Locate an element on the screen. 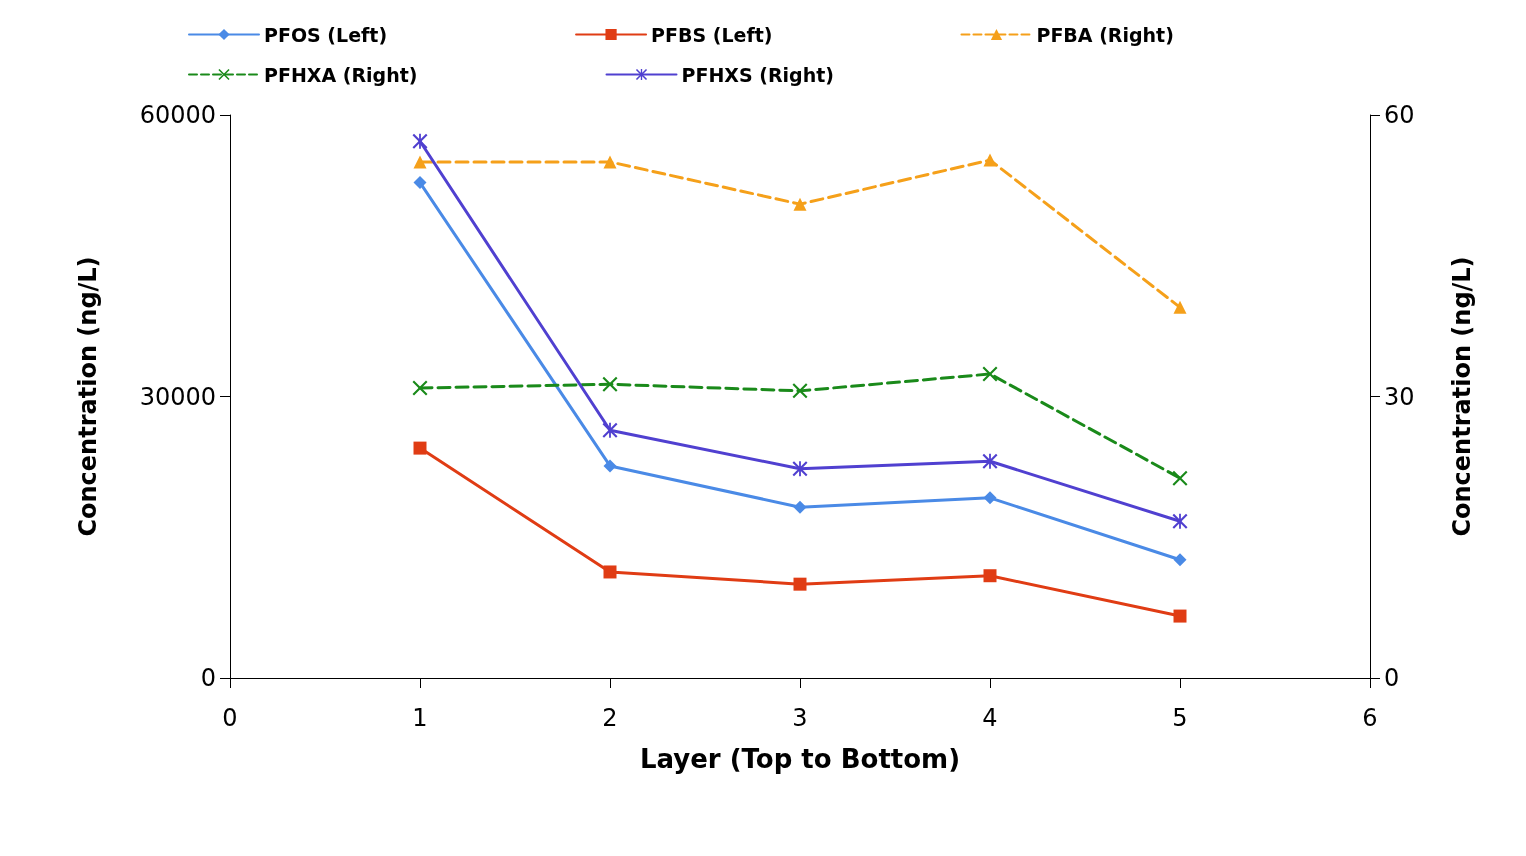  x-tick-label: 4 is located at coordinates (990, 718).